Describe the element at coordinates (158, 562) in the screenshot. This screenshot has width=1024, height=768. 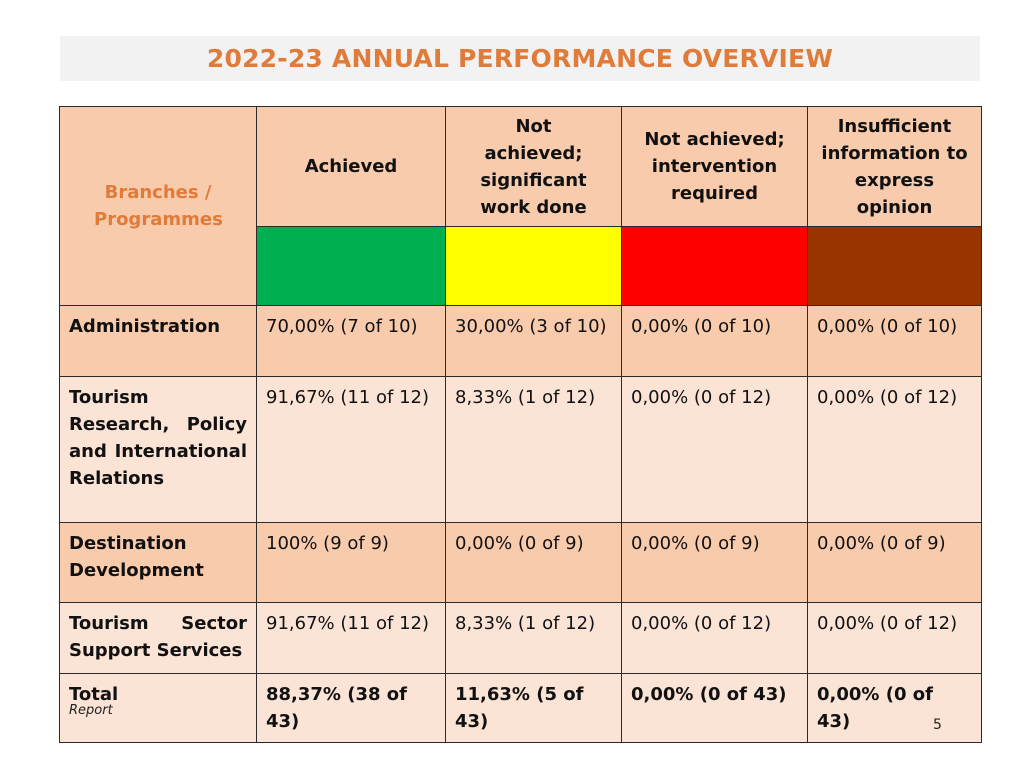
I see `row-name: Destination Development` at that location.